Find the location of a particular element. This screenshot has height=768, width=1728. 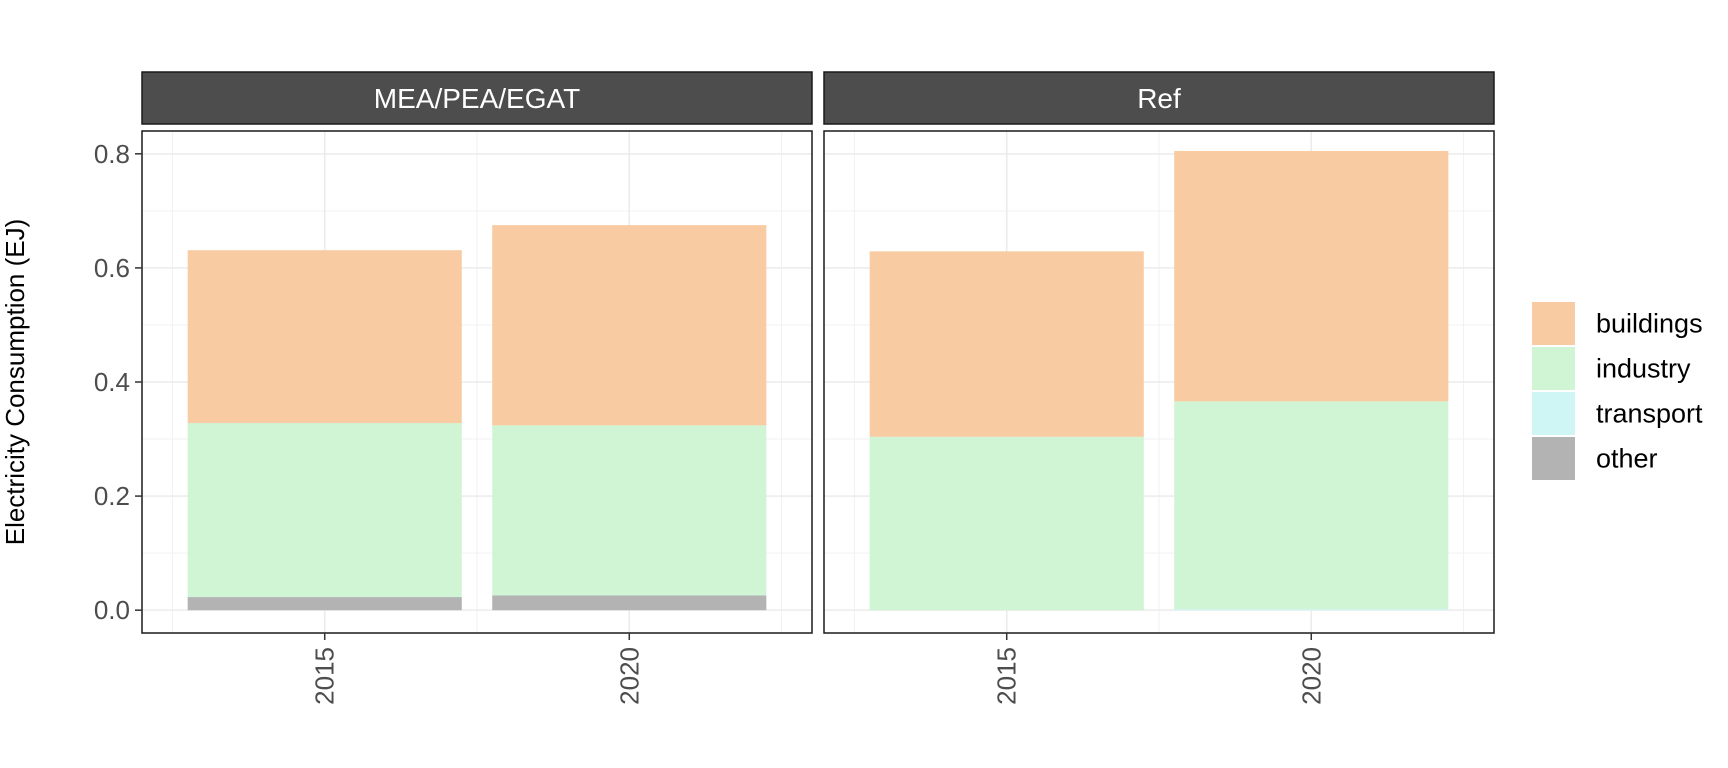

facet-title: MEA/PEA/EGAT is located at coordinates (477, 98).